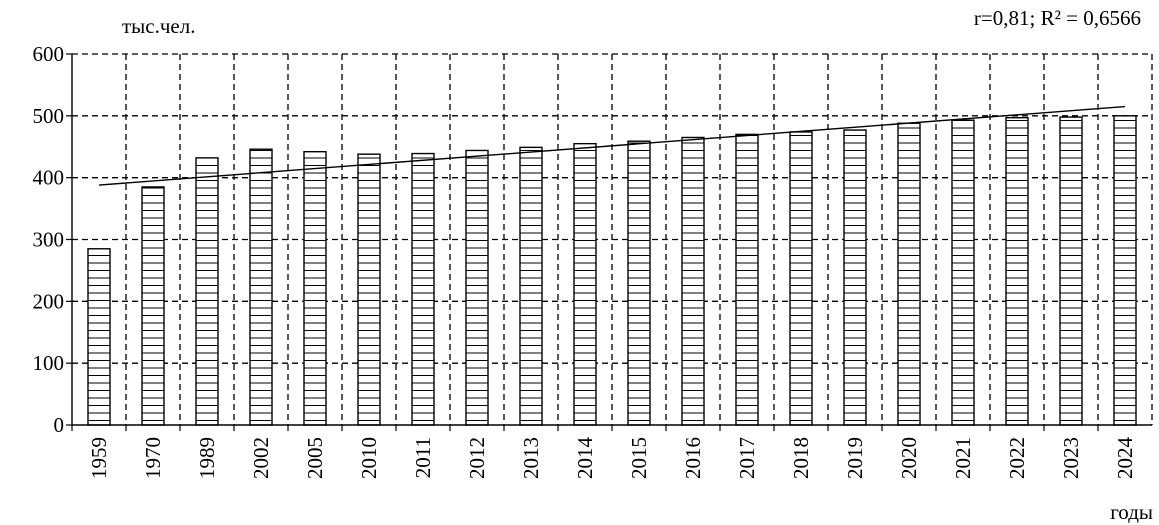 The image size is (1159, 525). What do you see at coordinates (59, 425) in the screenshot?
I see `y-tick-label: 0` at bounding box center [59, 425].